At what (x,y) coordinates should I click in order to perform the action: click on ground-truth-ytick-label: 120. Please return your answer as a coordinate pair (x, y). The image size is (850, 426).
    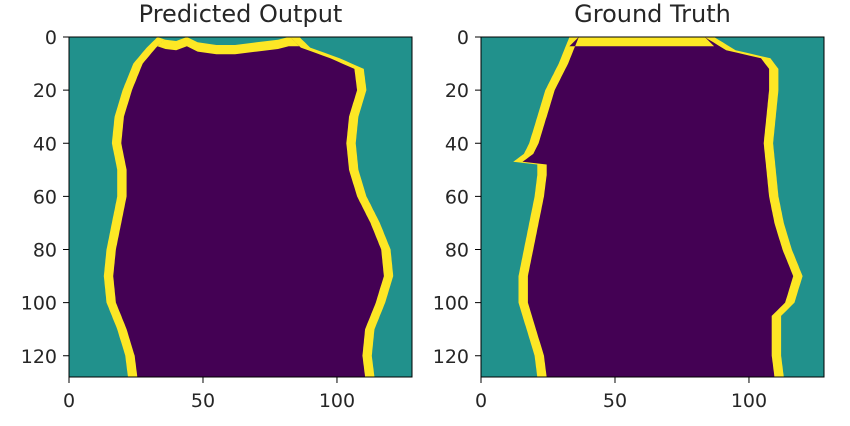
    Looking at the image, I should click on (451, 357).